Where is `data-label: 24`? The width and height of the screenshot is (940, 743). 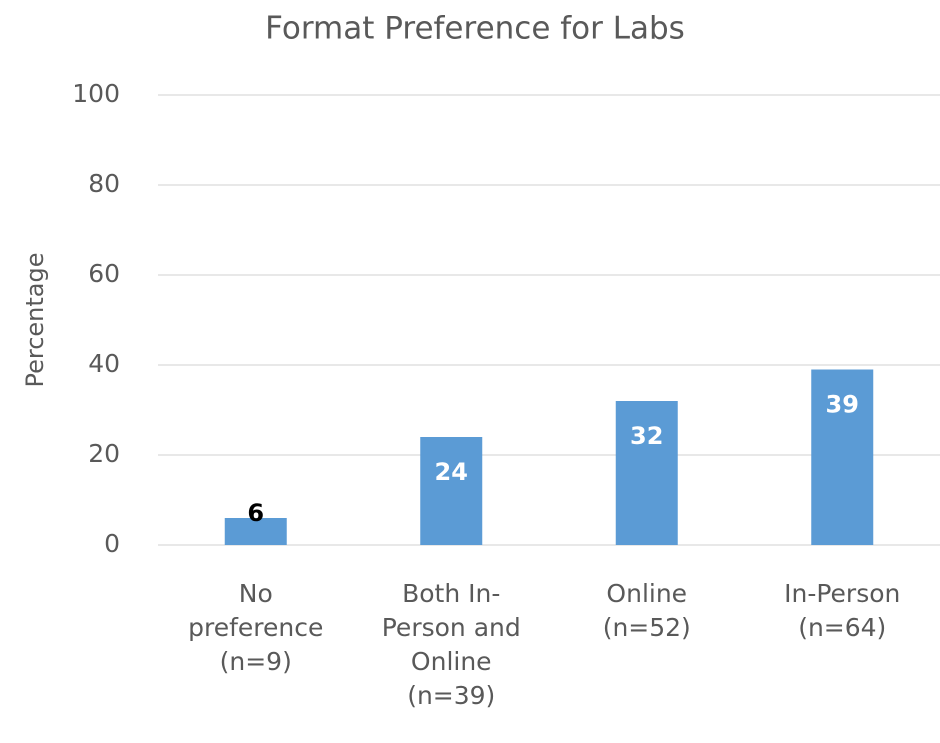 data-label: 24 is located at coordinates (451, 472).